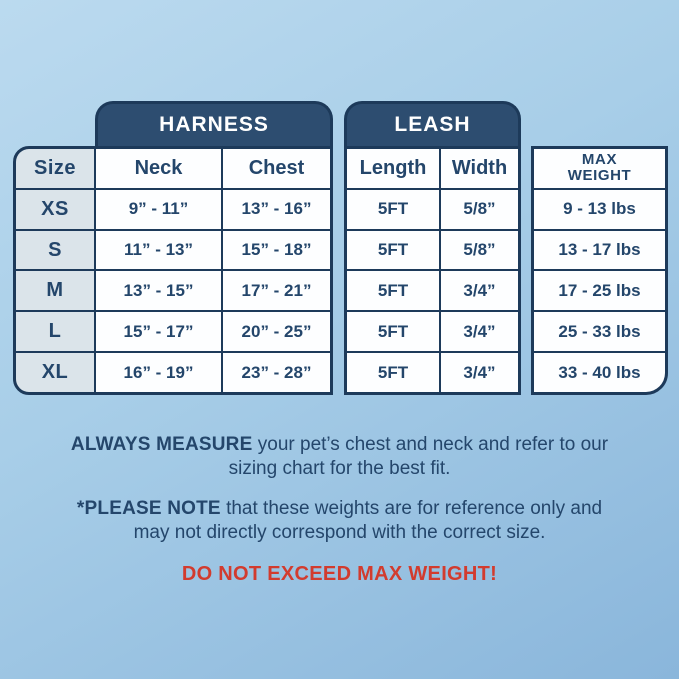 The width and height of the screenshot is (679, 679). What do you see at coordinates (55, 209) in the screenshot?
I see `size-label-xs: XS` at bounding box center [55, 209].